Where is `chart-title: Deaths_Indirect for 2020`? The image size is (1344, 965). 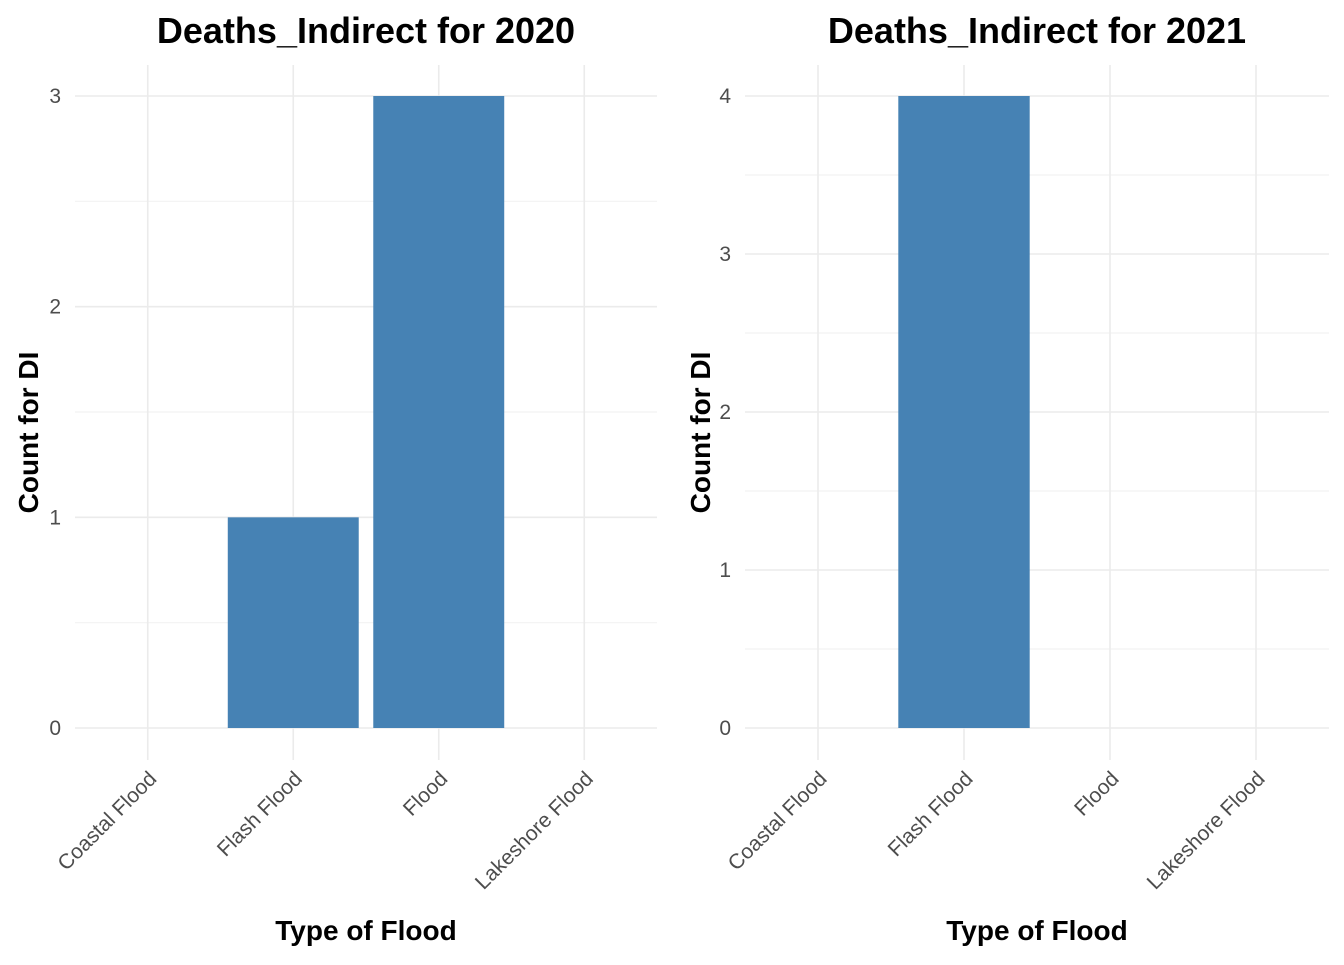
chart-title: Deaths_Indirect for 2020 is located at coordinates (366, 30).